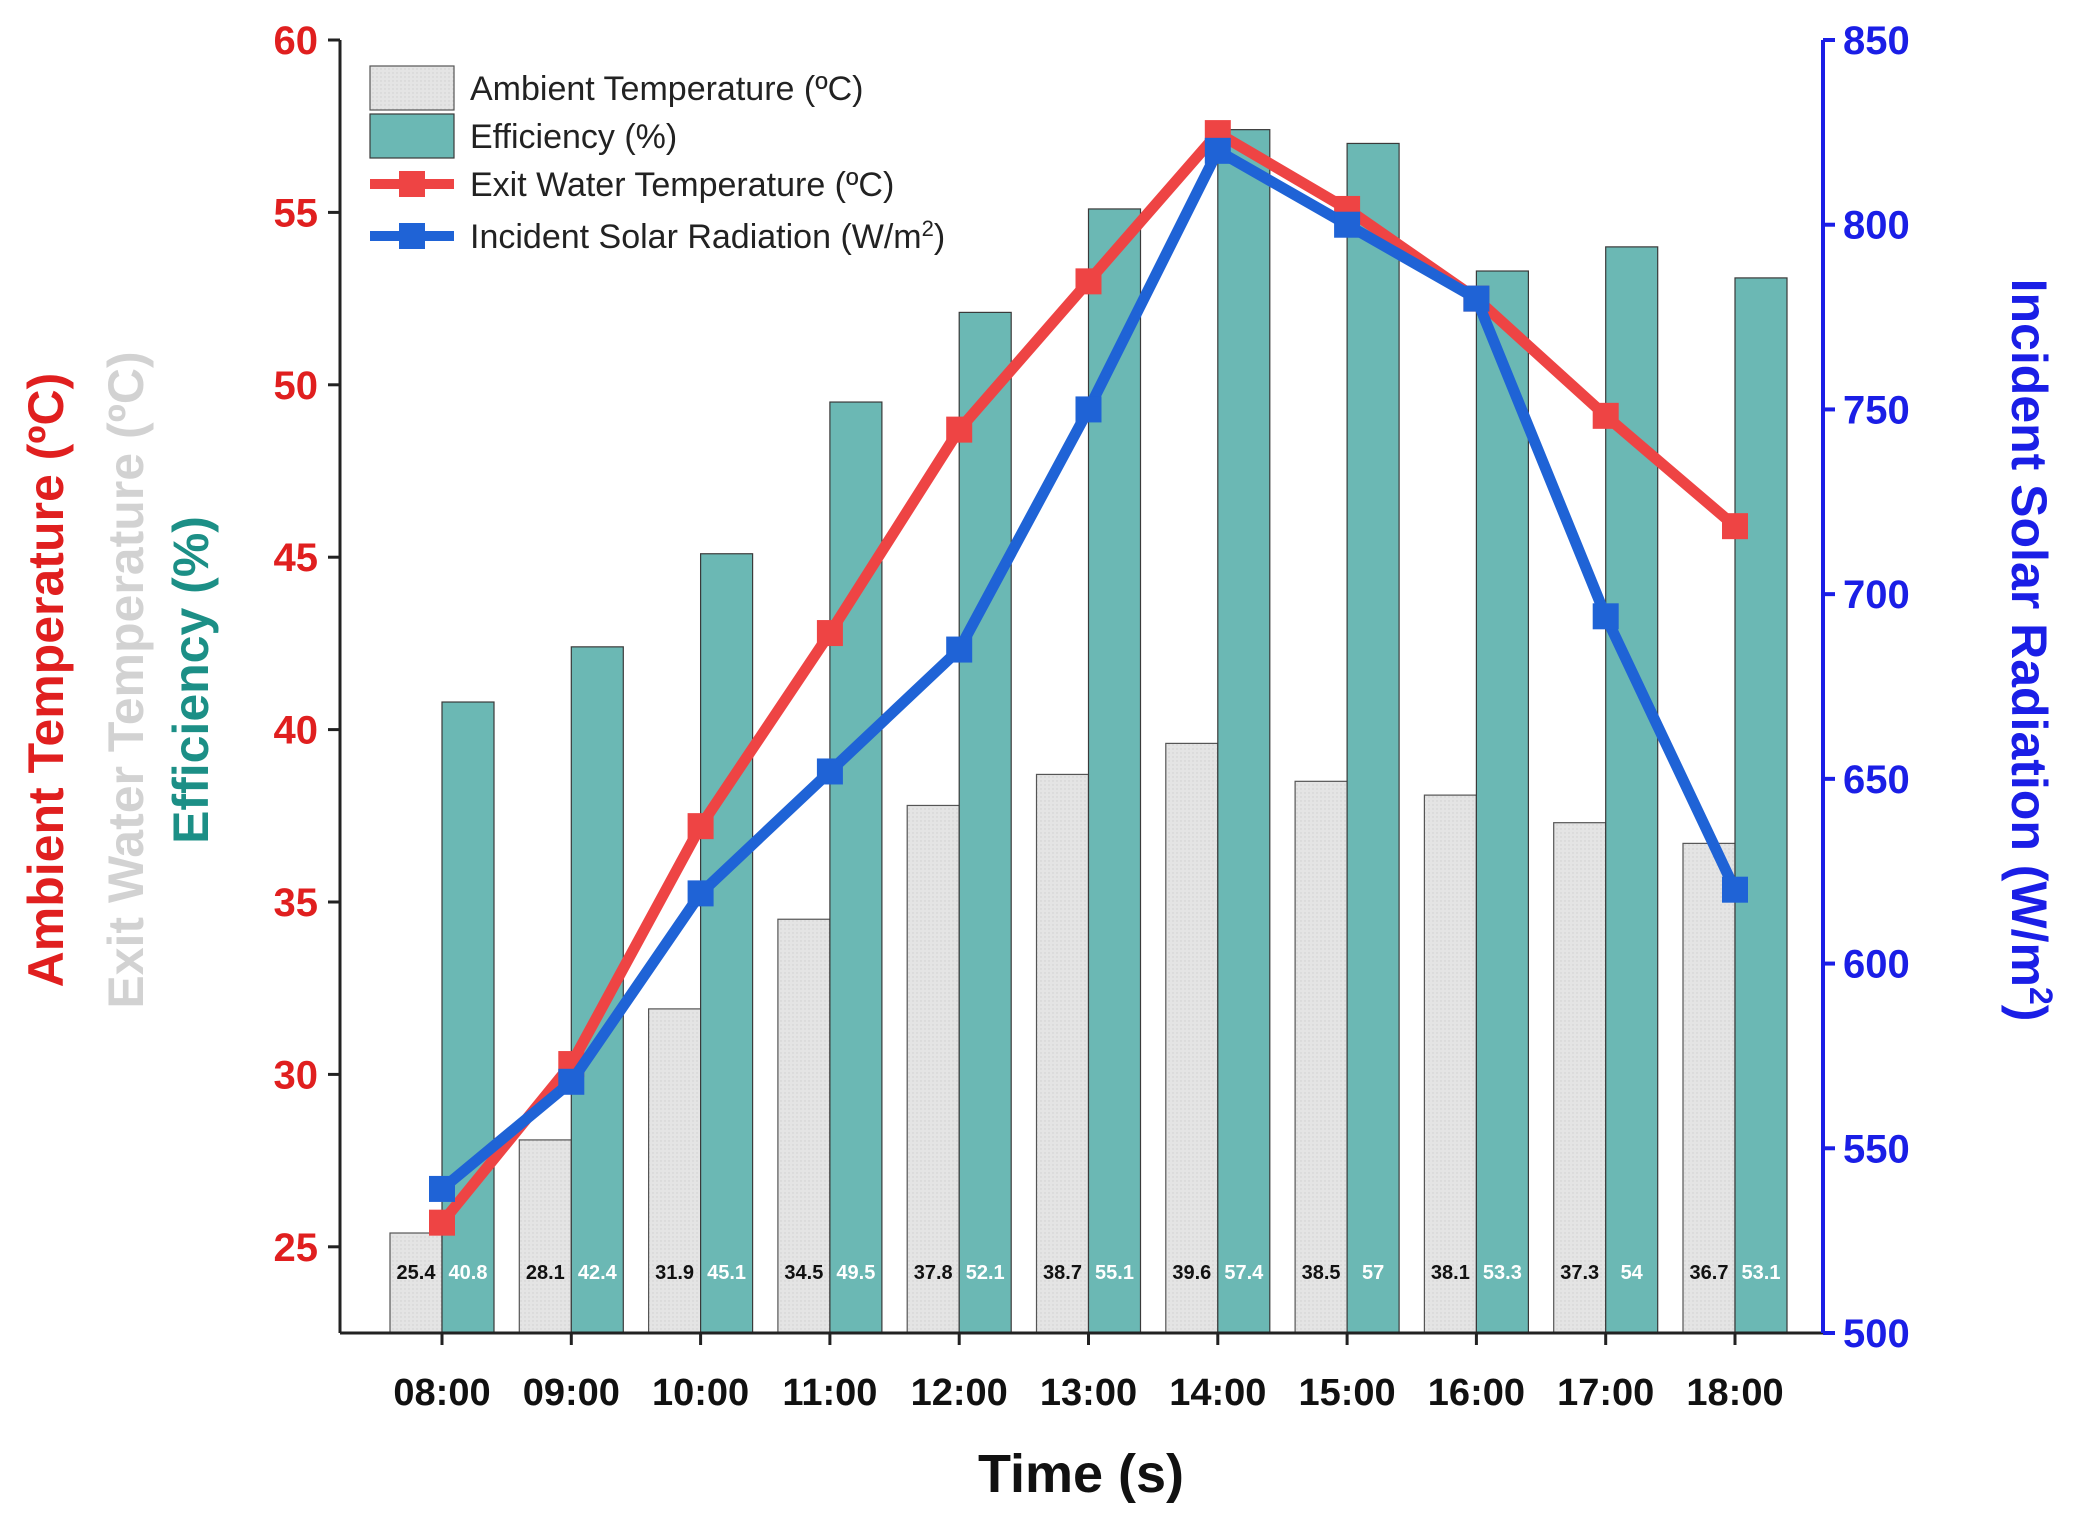 The height and width of the screenshot is (1519, 2082). I want to click on efficiency-data-label: 52.1, so click(985, 1273).